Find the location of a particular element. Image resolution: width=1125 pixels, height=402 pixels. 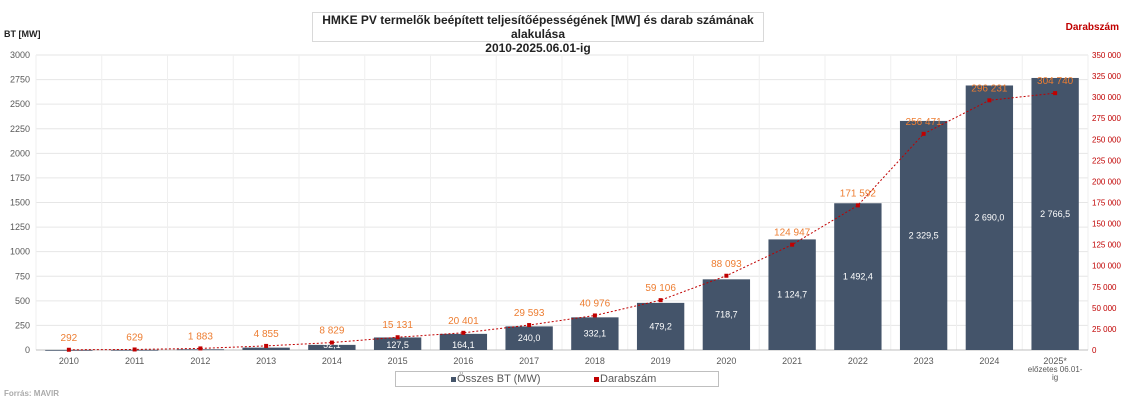

bar-value-label: 240,0 is located at coordinates (529, 338).